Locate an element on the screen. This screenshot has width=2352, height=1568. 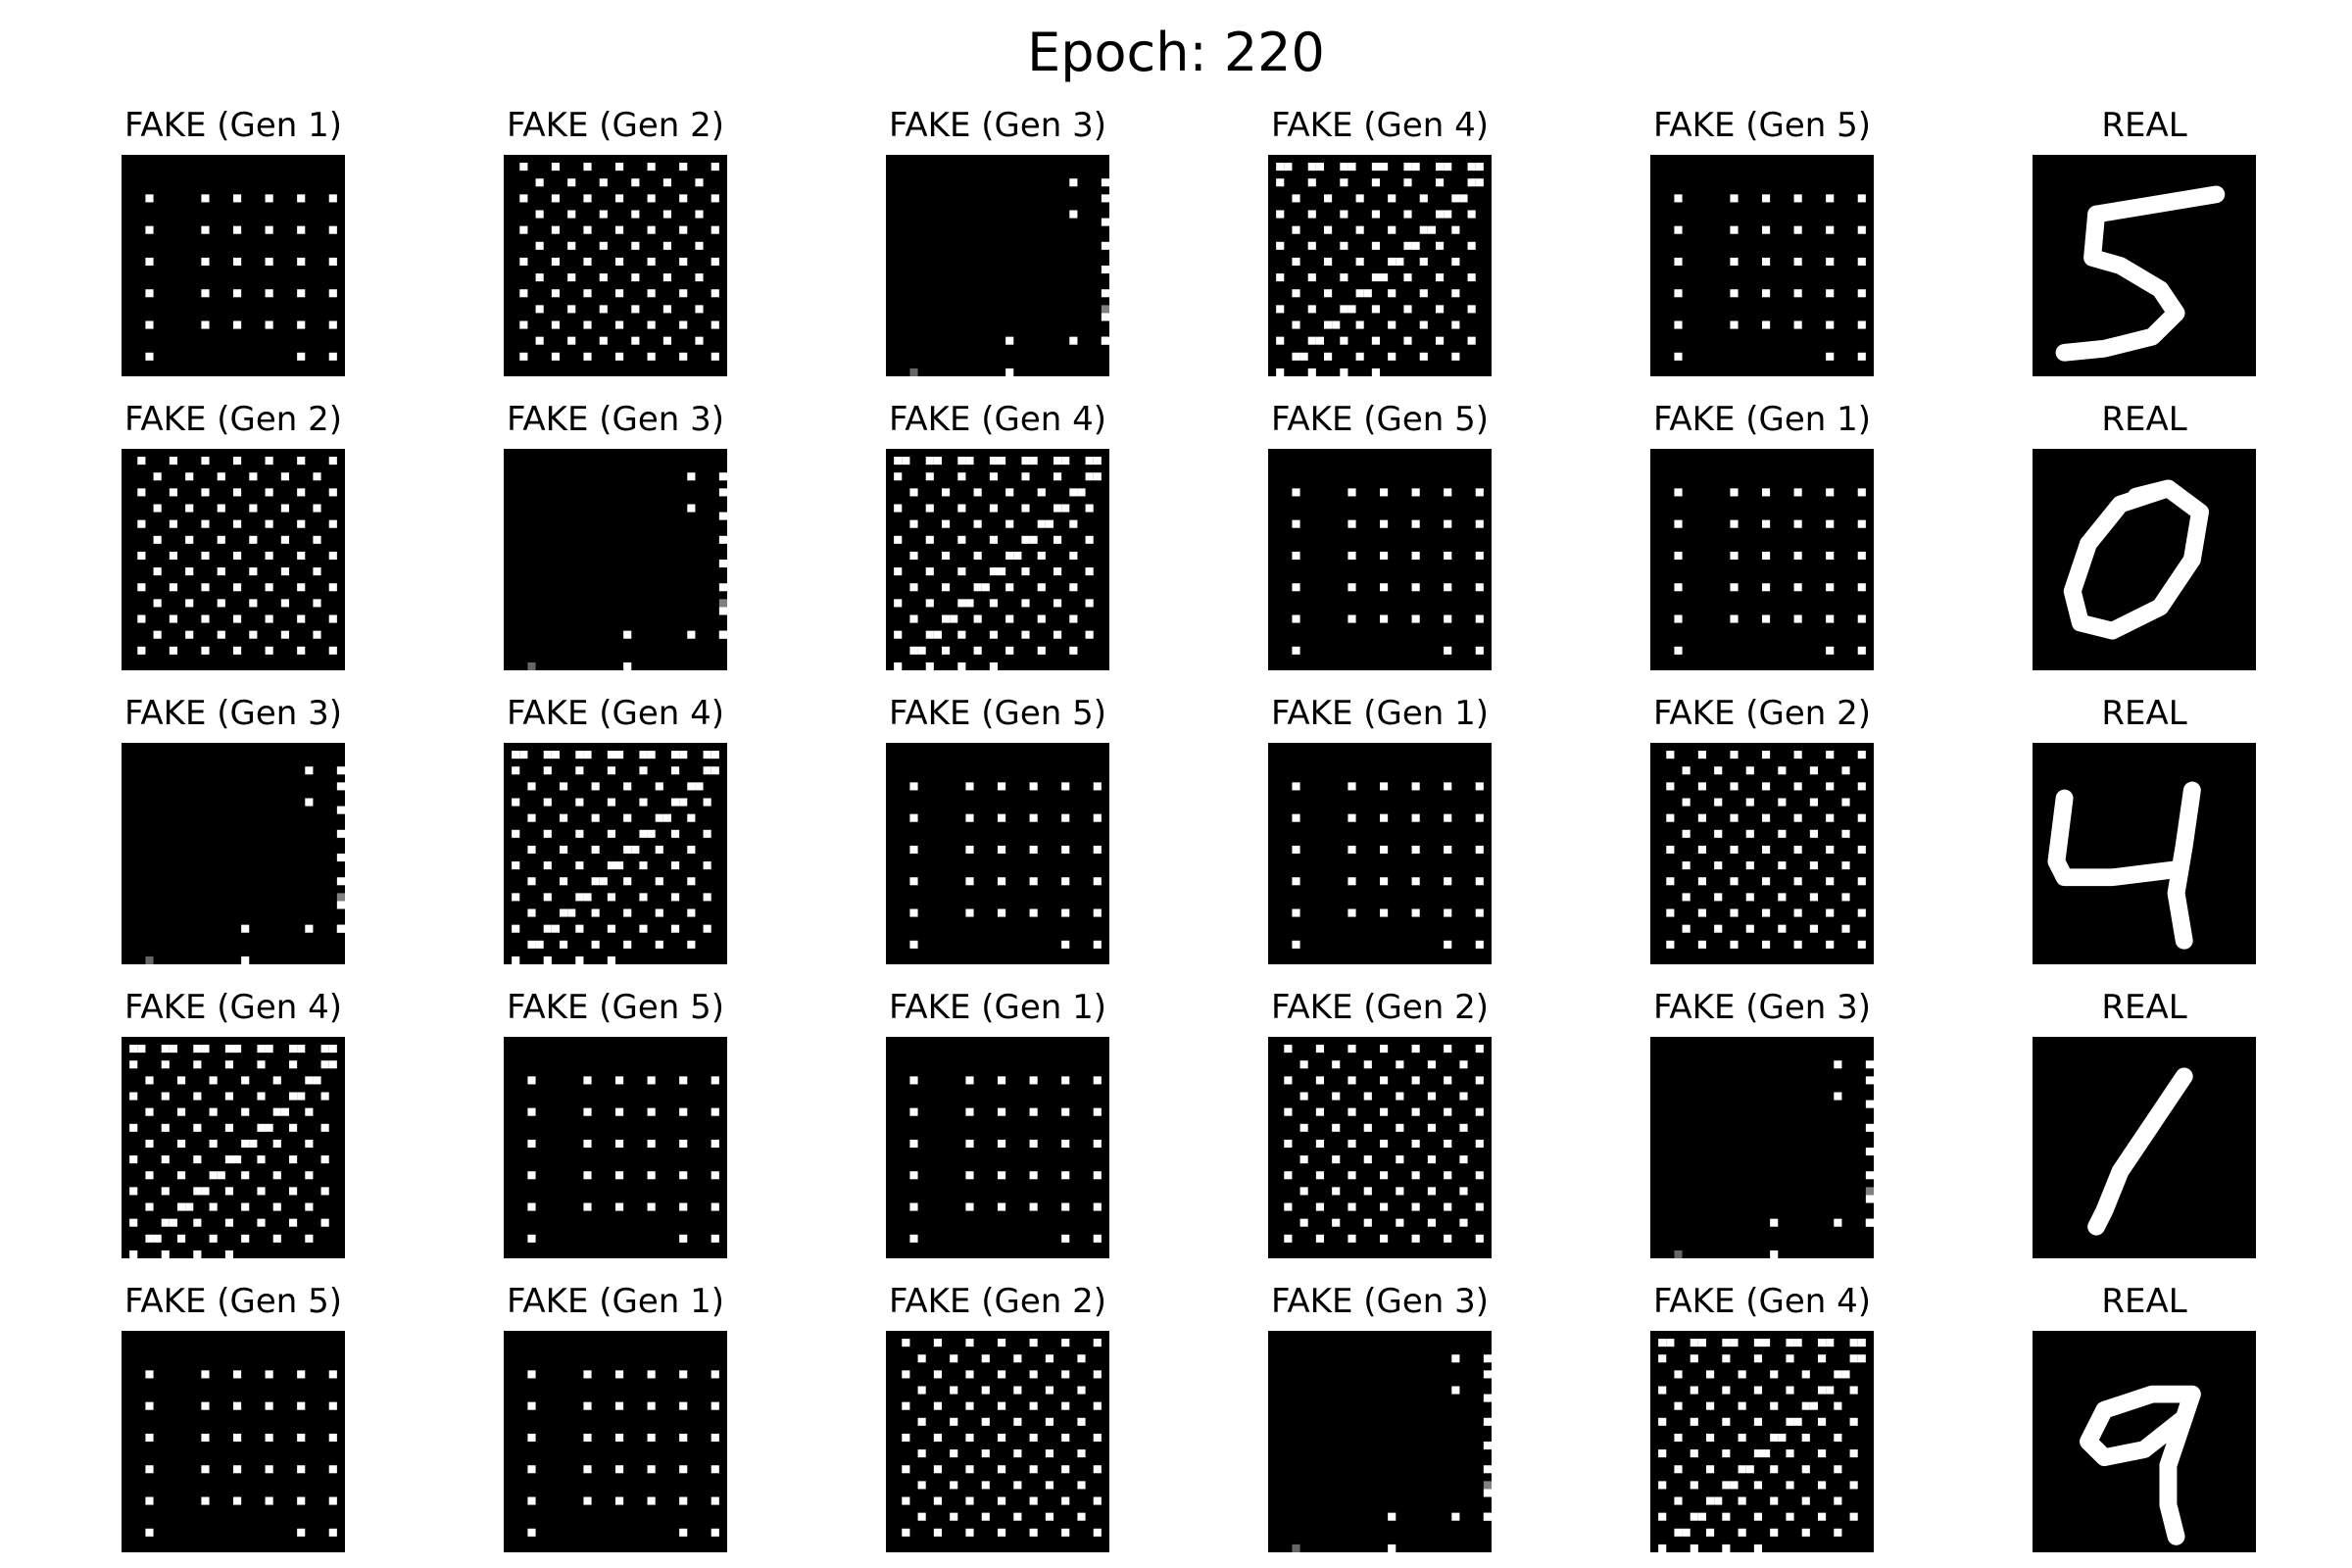
panel-title: REAL is located at coordinates (2144, 713).